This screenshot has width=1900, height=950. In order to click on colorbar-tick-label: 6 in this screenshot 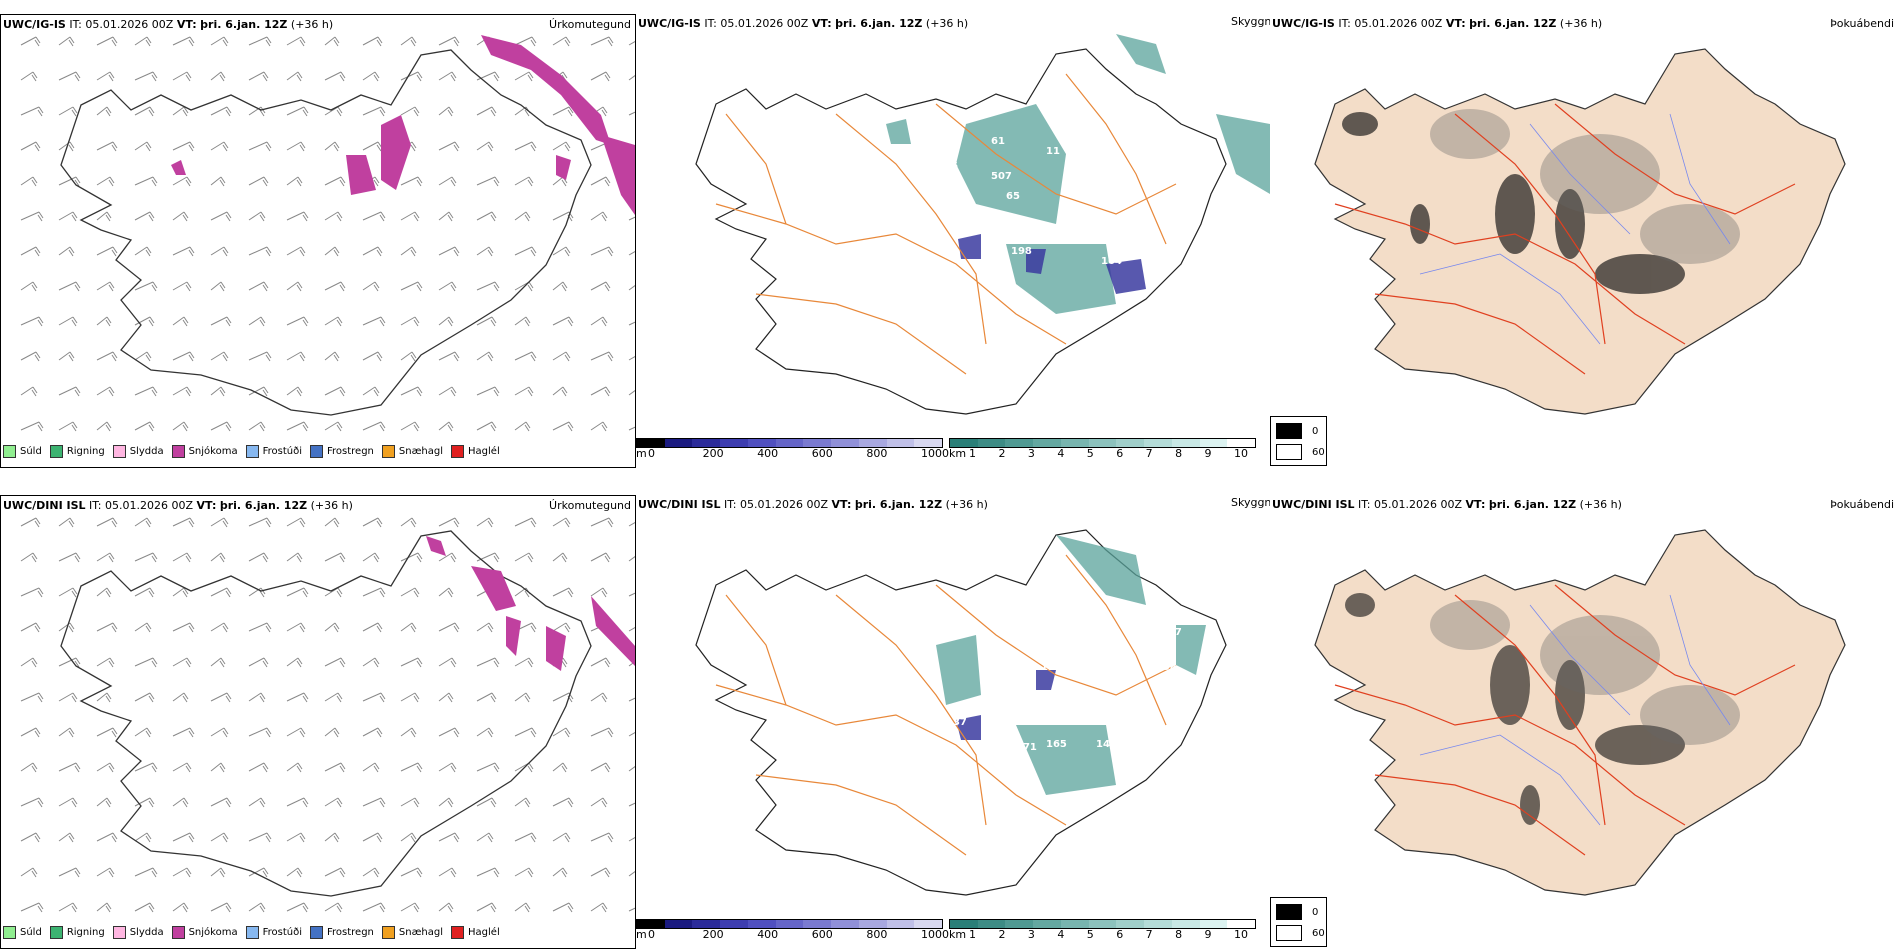, I will do `click(1120, 934)`.